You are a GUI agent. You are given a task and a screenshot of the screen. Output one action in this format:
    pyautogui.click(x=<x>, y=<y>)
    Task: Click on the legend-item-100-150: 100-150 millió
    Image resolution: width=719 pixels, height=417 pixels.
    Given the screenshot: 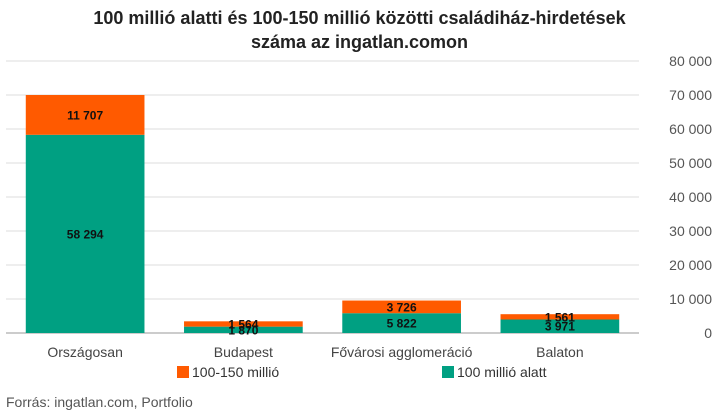 What is the action you would take?
    pyautogui.click(x=228, y=372)
    